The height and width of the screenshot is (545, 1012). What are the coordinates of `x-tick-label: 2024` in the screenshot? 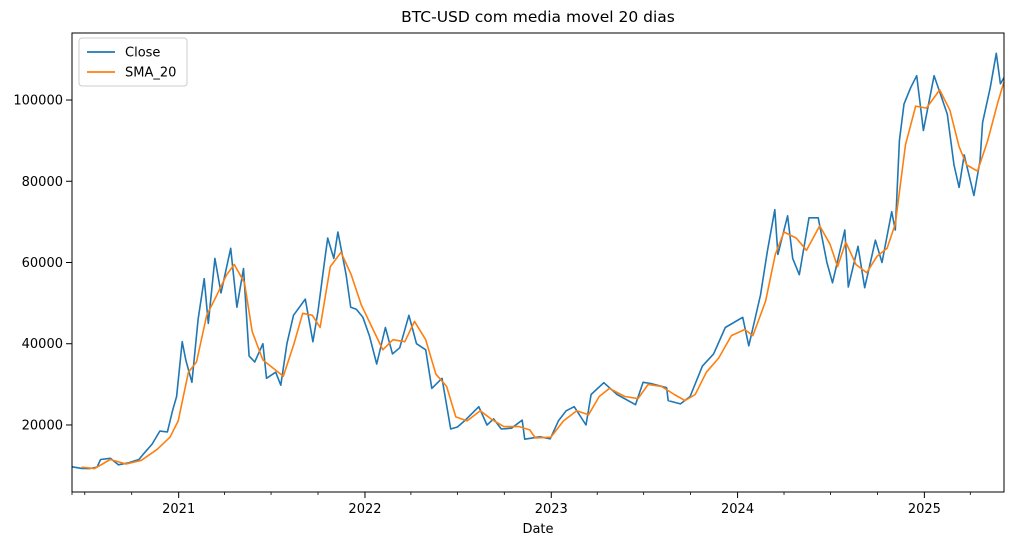 It's located at (737, 509).